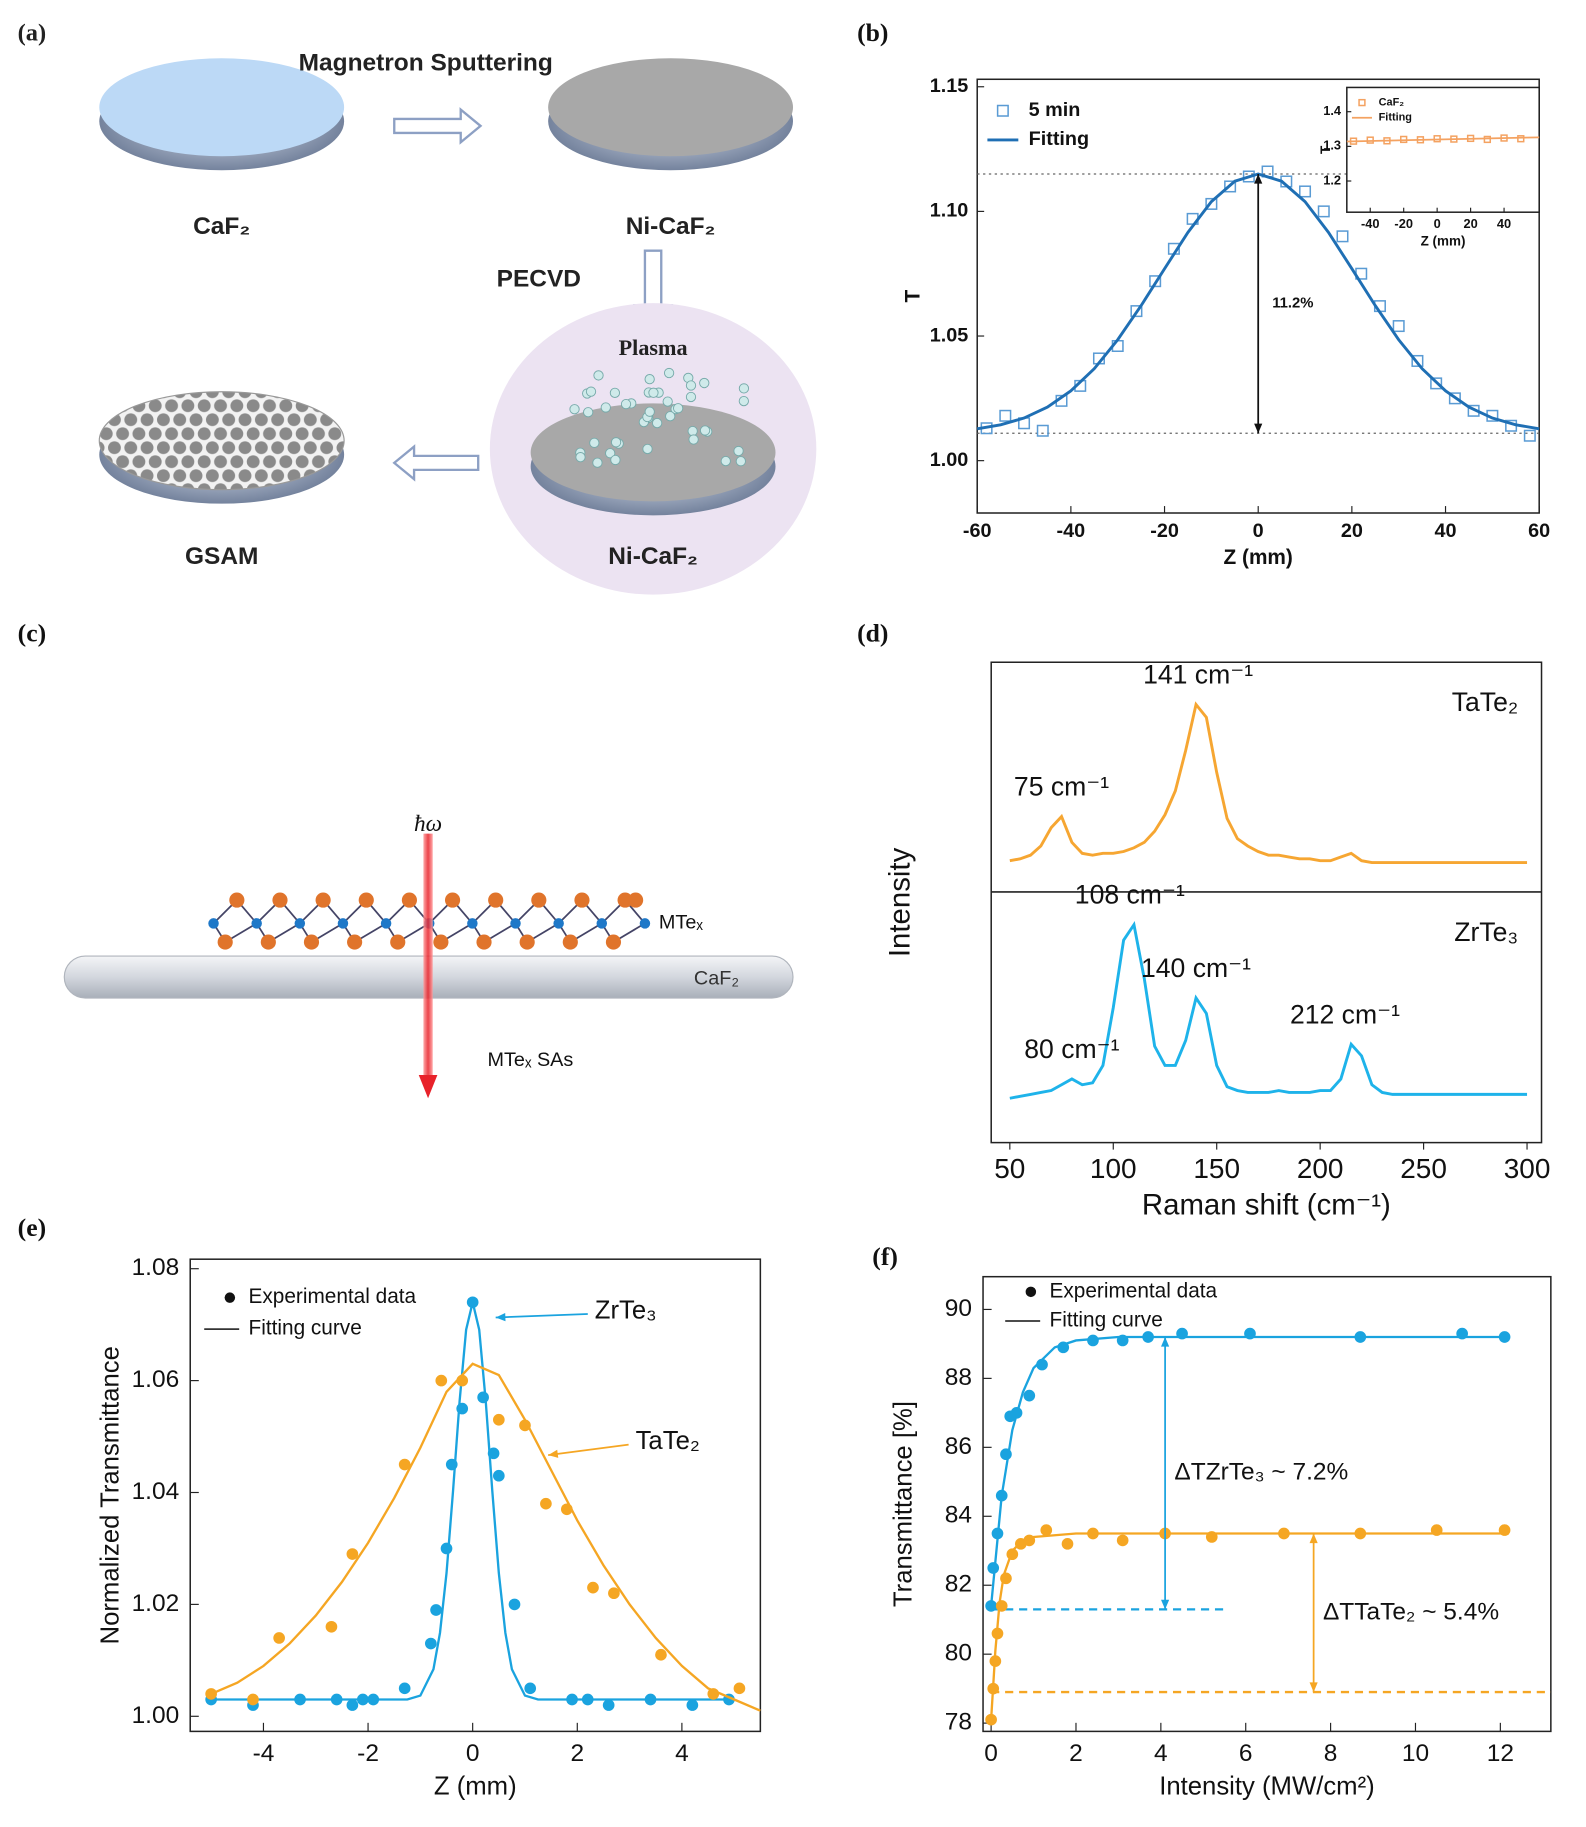 This screenshot has width=1586, height=1827. Describe the element at coordinates (958, 1584) in the screenshot. I see `y-tick-label: 82` at that location.